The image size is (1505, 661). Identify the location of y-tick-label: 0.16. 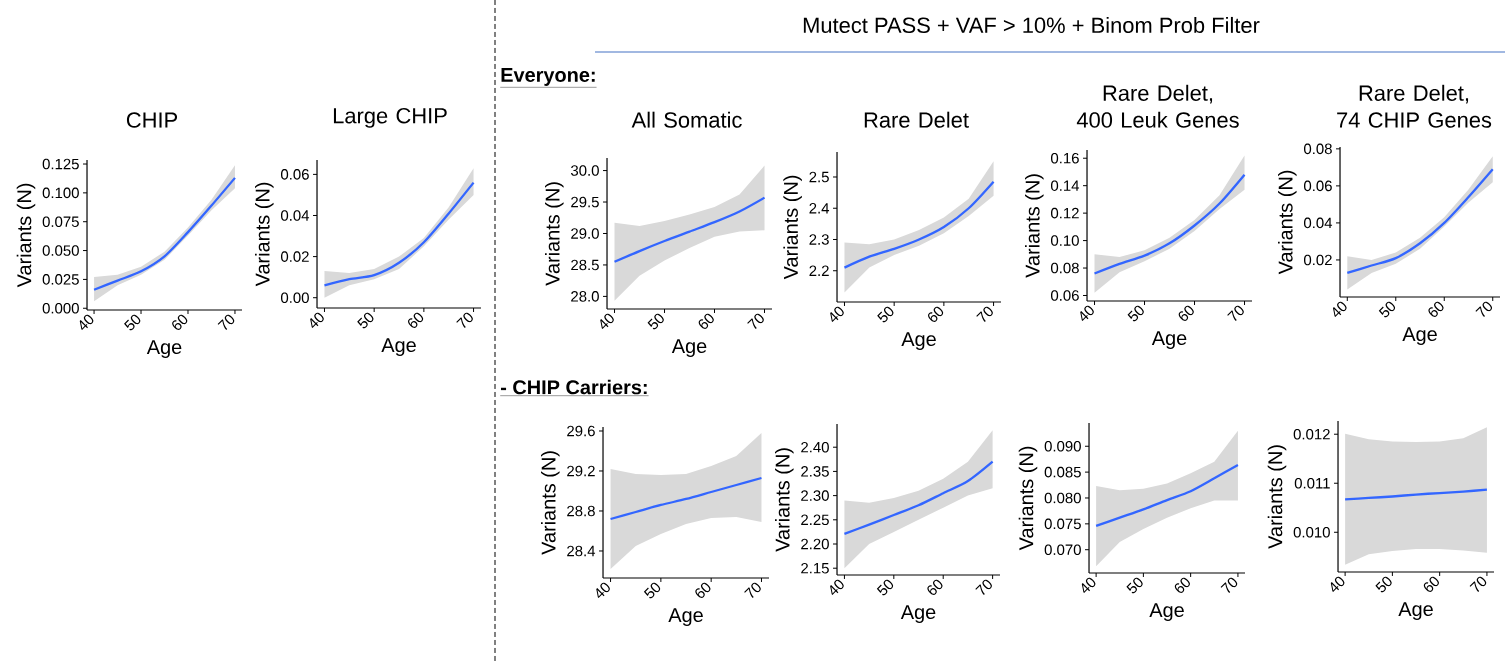
(1064, 158).